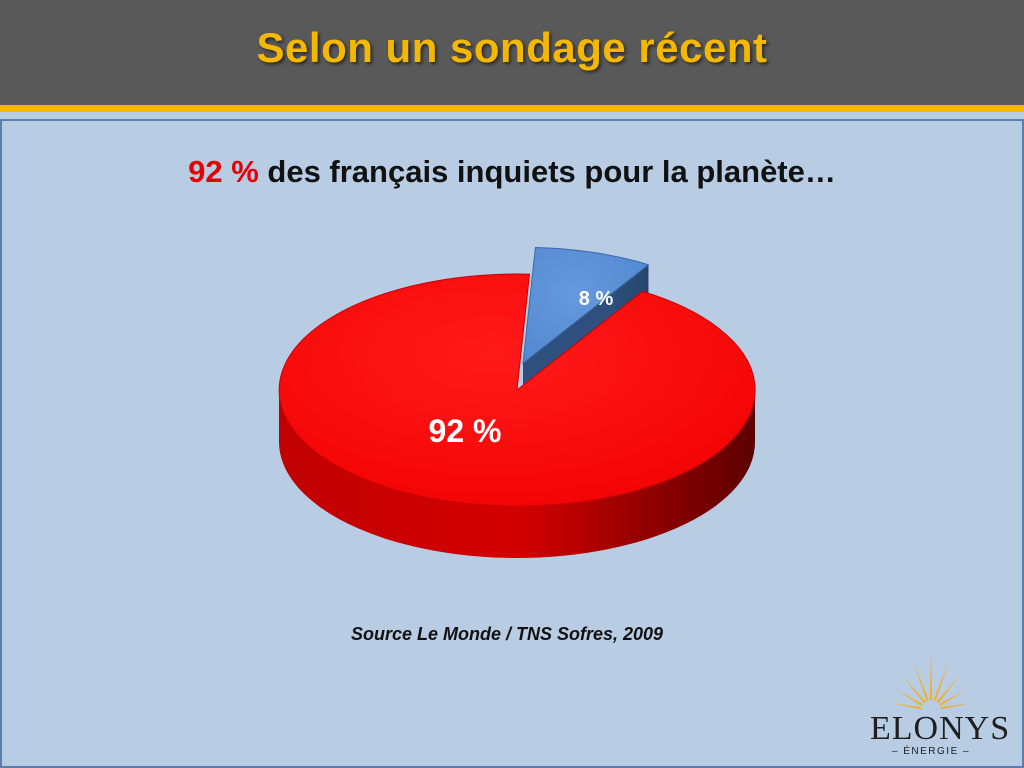  Describe the element at coordinates (465, 431) in the screenshot. I see `pie-label-main: 92 %` at that location.